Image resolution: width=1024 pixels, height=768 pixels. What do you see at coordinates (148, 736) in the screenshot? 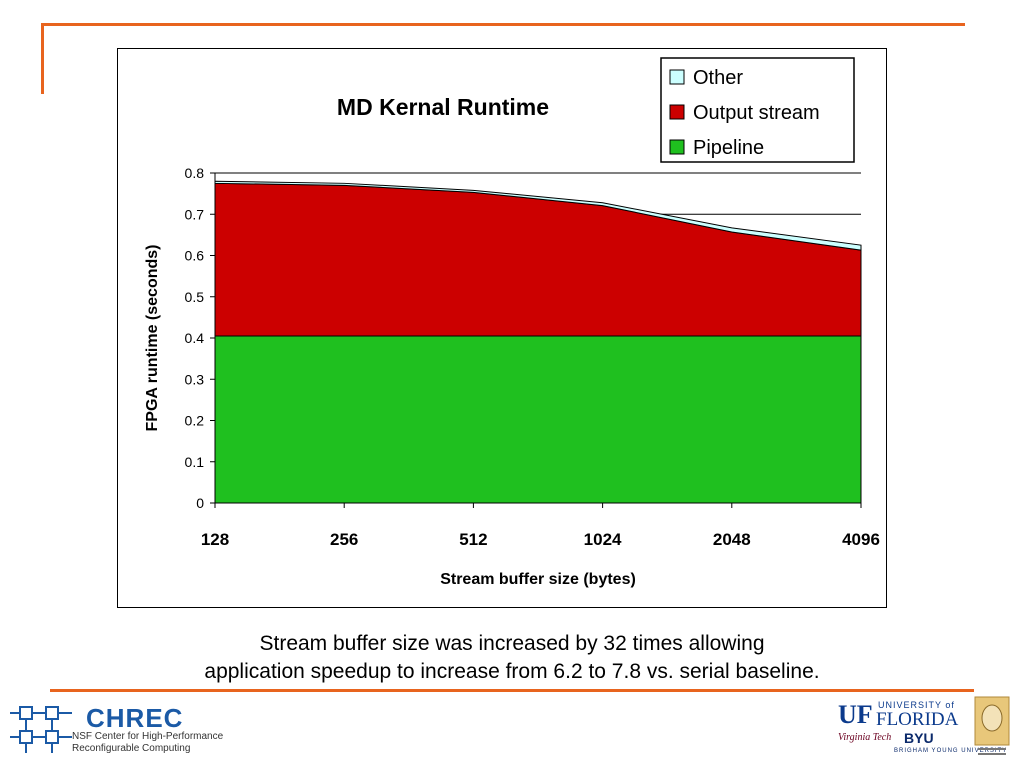
I see `chrec-subtitle-line-1: NSF Center for High-Performance` at bounding box center [148, 736].